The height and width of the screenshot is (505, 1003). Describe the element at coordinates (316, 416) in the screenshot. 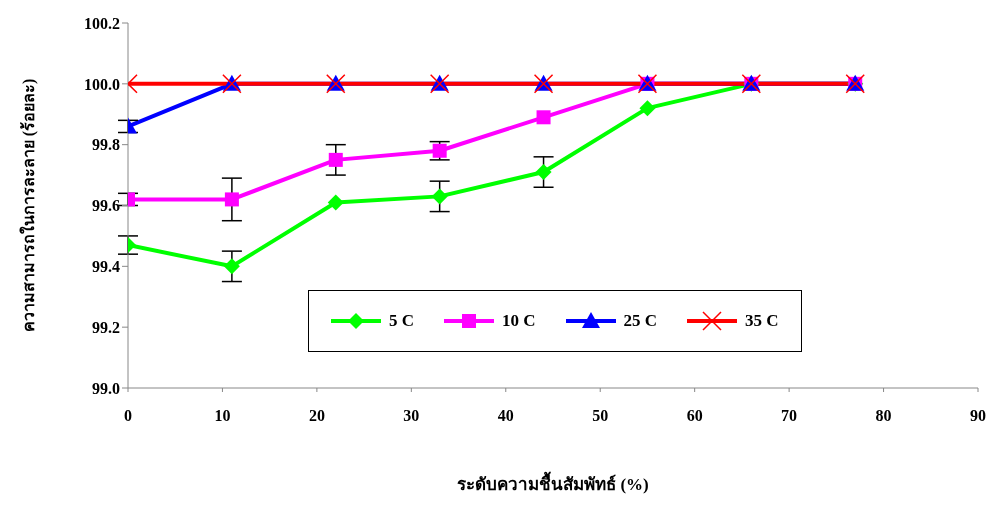

I see `x-tick-label: 20` at that location.